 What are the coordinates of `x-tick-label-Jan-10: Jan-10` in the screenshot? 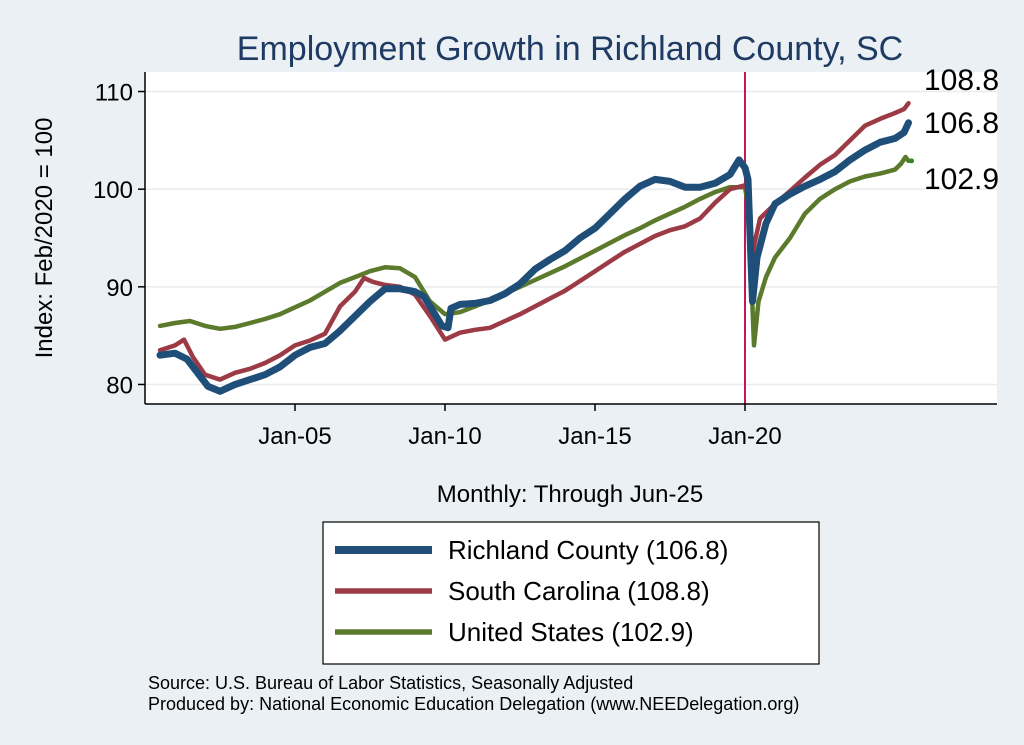 It's located at (444, 436).